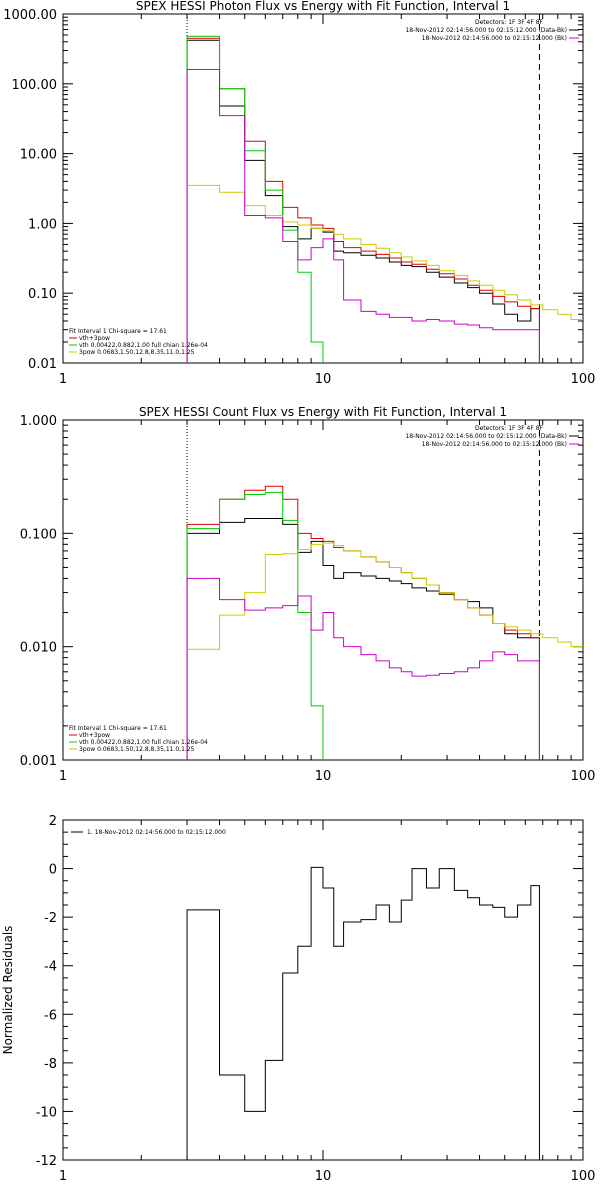 This screenshot has height=1200, width=600. Describe the element at coordinates (38, 155) in the screenshot. I see `y-tick-label: 10.00` at that location.